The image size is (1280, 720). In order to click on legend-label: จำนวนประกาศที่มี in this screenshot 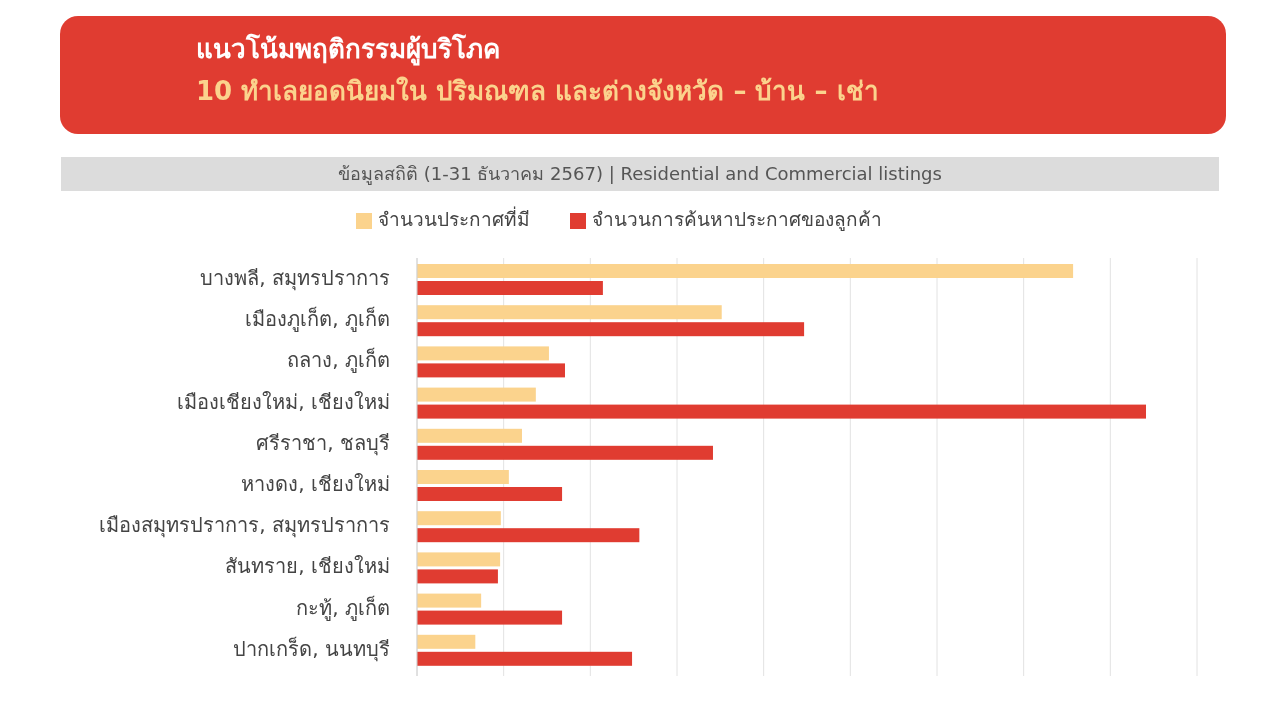, I will do `click(454, 218)`.